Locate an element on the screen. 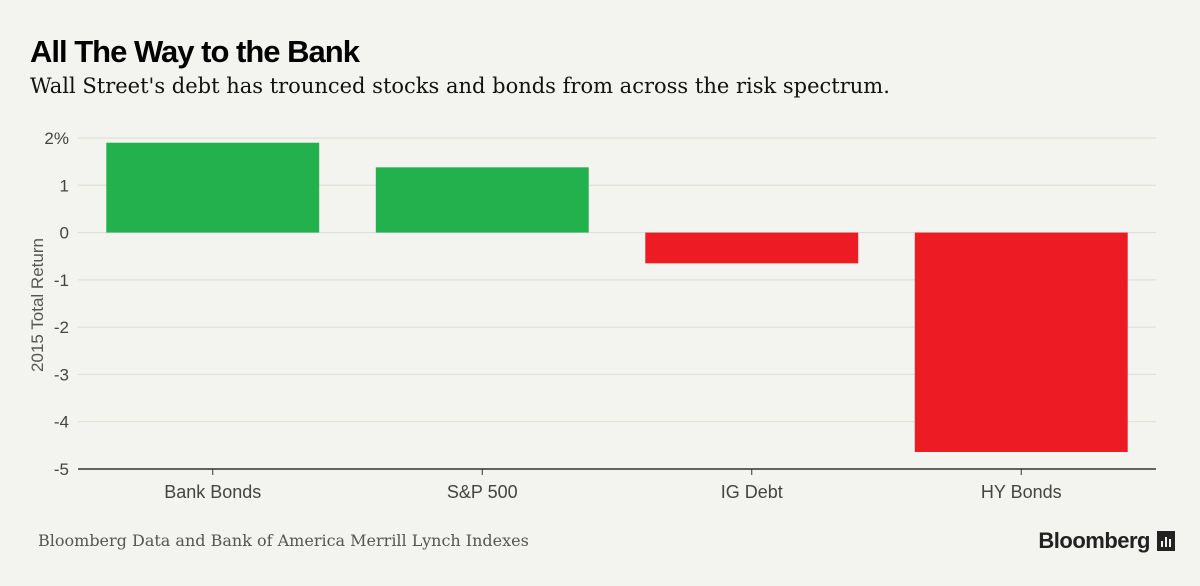 This screenshot has height=586, width=1200. y-tick-label: -4 is located at coordinates (61, 422).